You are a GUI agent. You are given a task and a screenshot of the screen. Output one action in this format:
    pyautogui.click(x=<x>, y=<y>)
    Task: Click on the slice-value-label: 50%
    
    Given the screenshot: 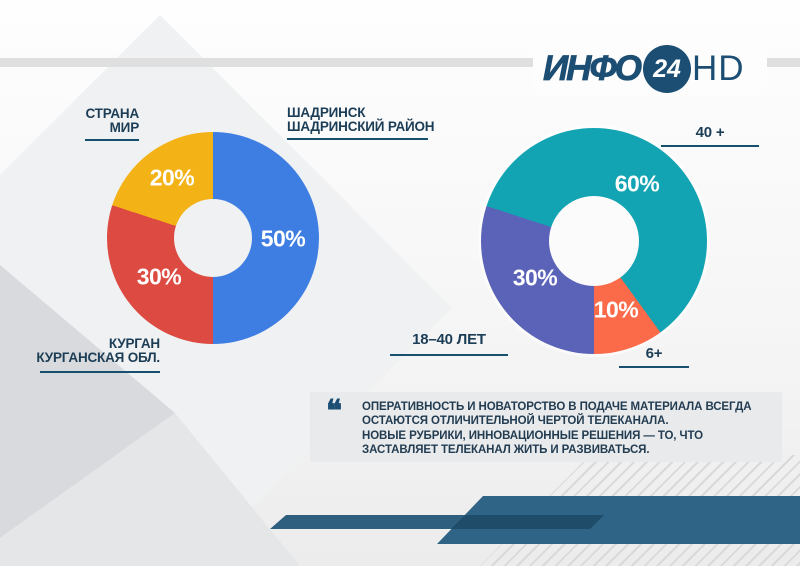 What is the action you would take?
    pyautogui.click(x=283, y=238)
    